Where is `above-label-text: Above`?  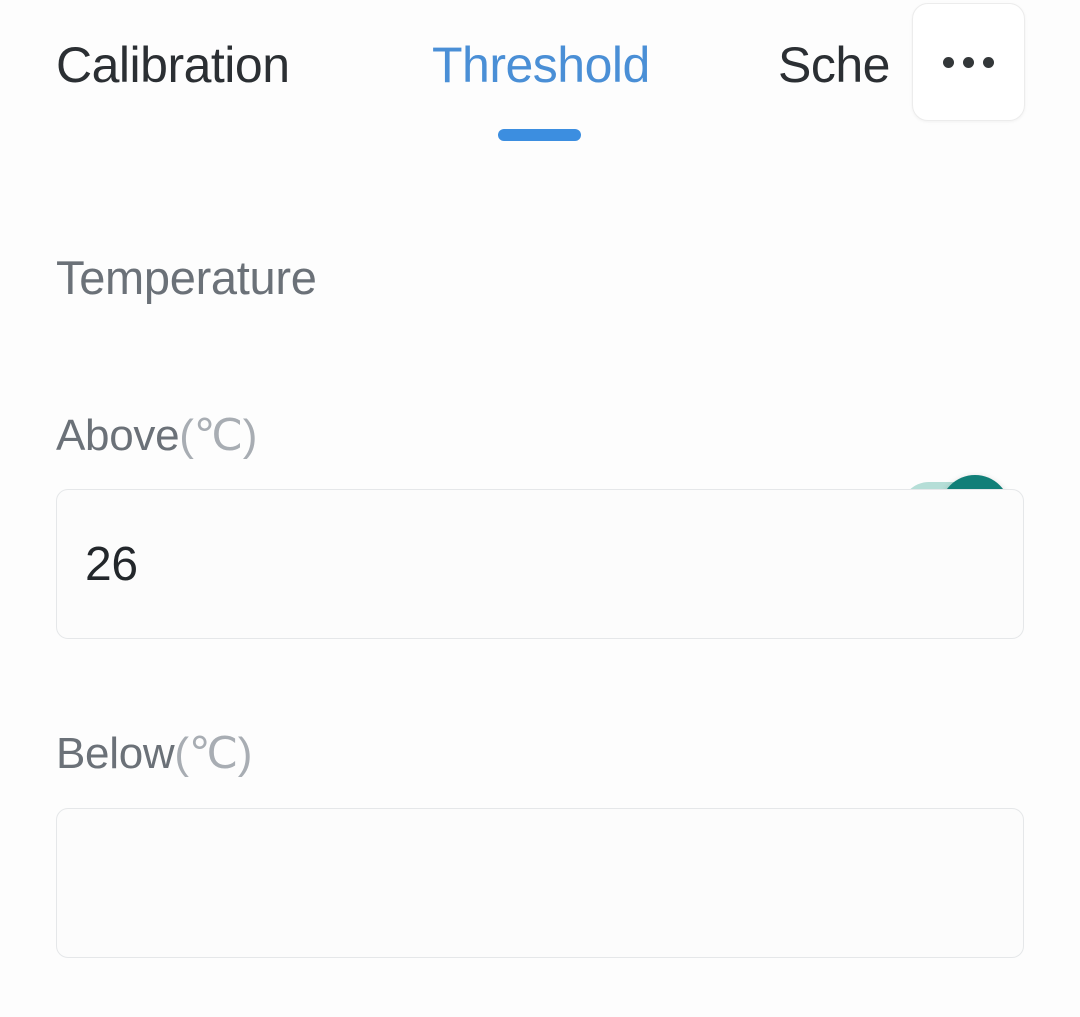
above-label-text: Above is located at coordinates (118, 435).